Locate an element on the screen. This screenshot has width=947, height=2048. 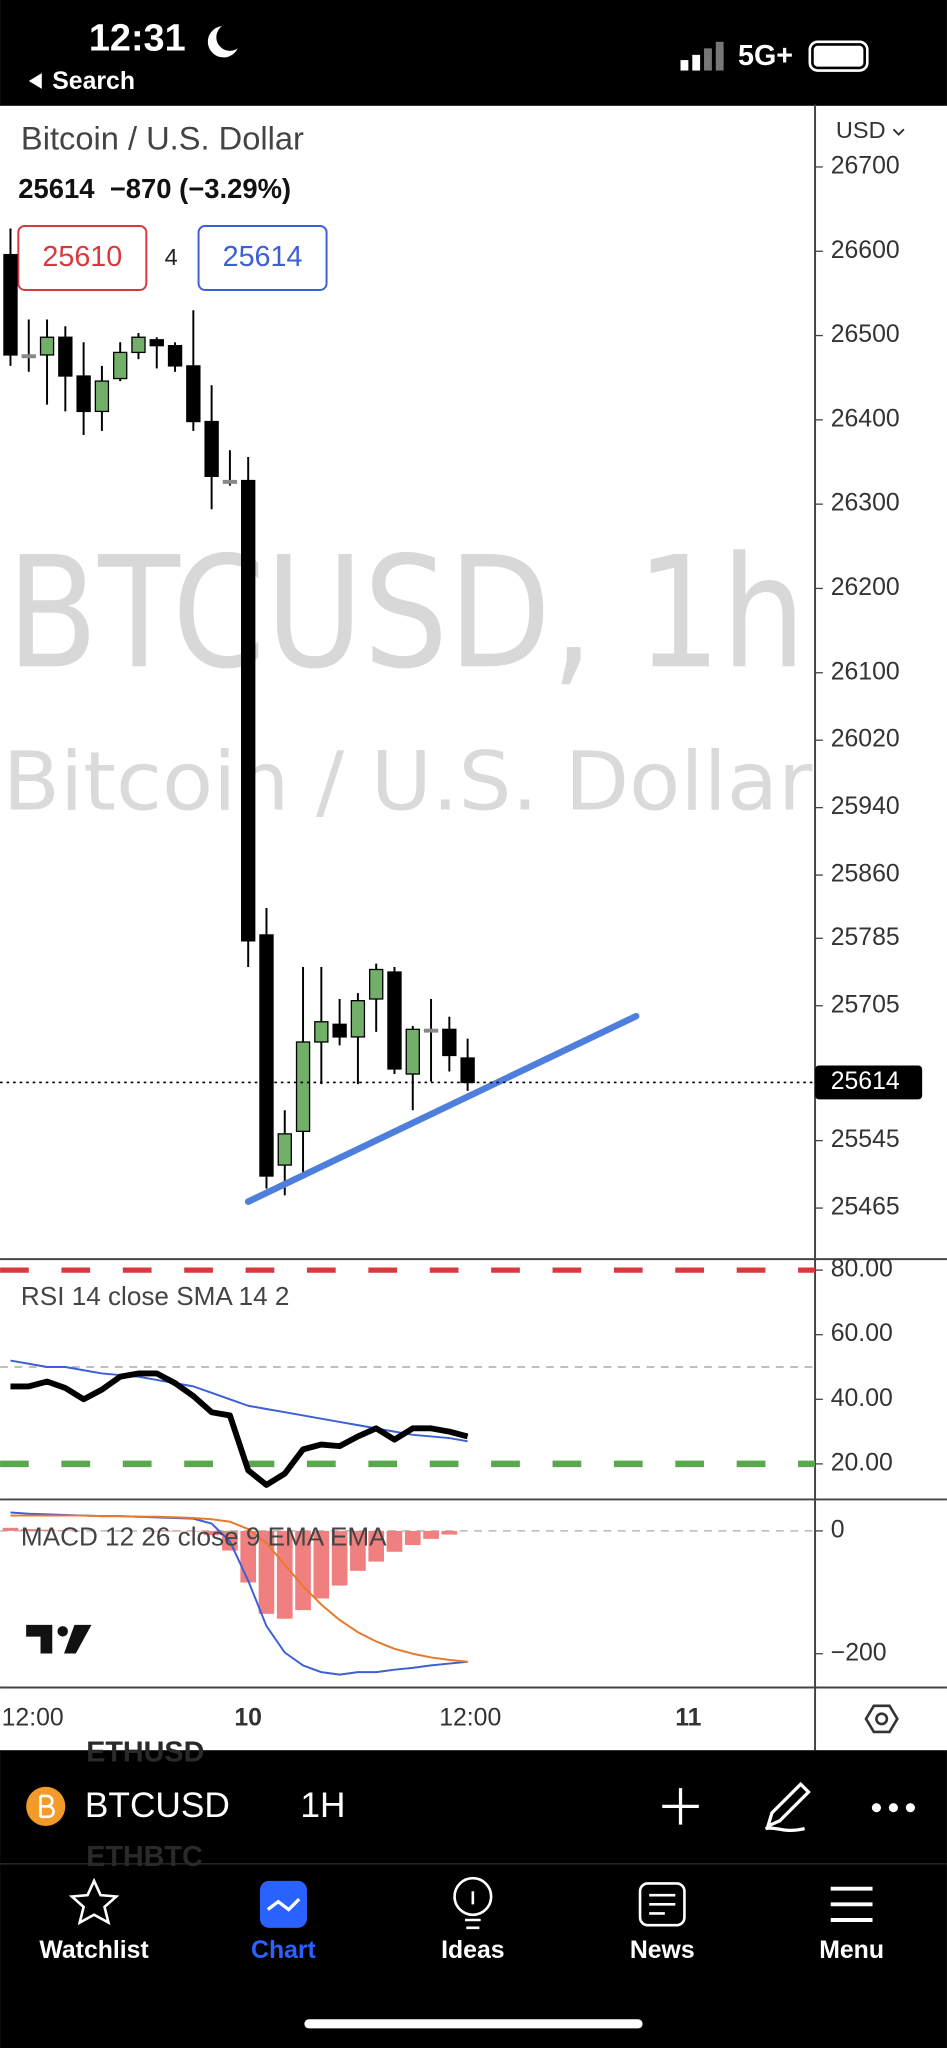
indicator-line is located at coordinates (239, 1401).